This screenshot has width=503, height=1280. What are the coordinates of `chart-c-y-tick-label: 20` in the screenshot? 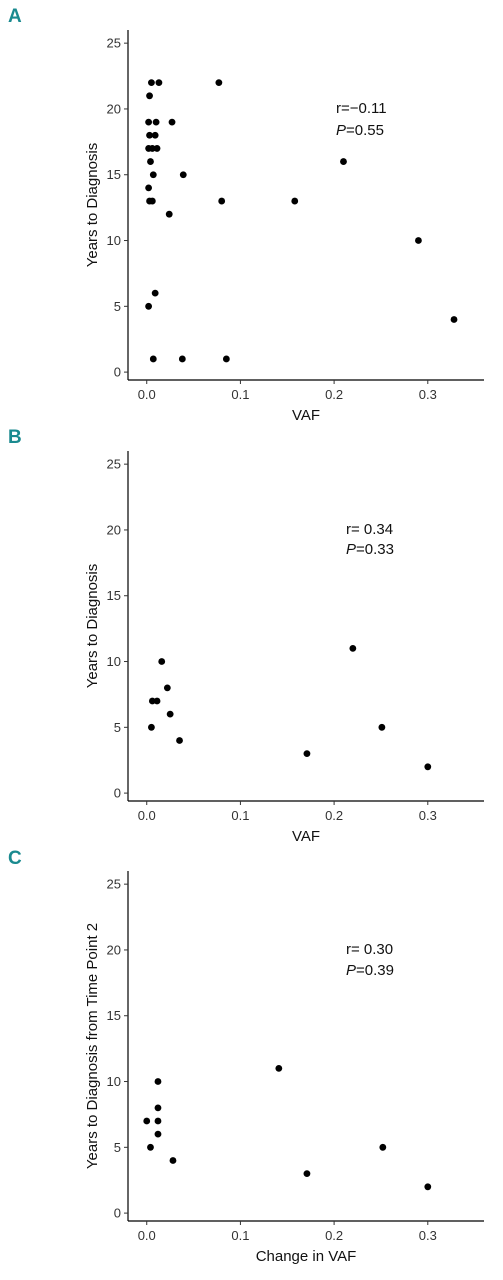 It's located at (114, 949).